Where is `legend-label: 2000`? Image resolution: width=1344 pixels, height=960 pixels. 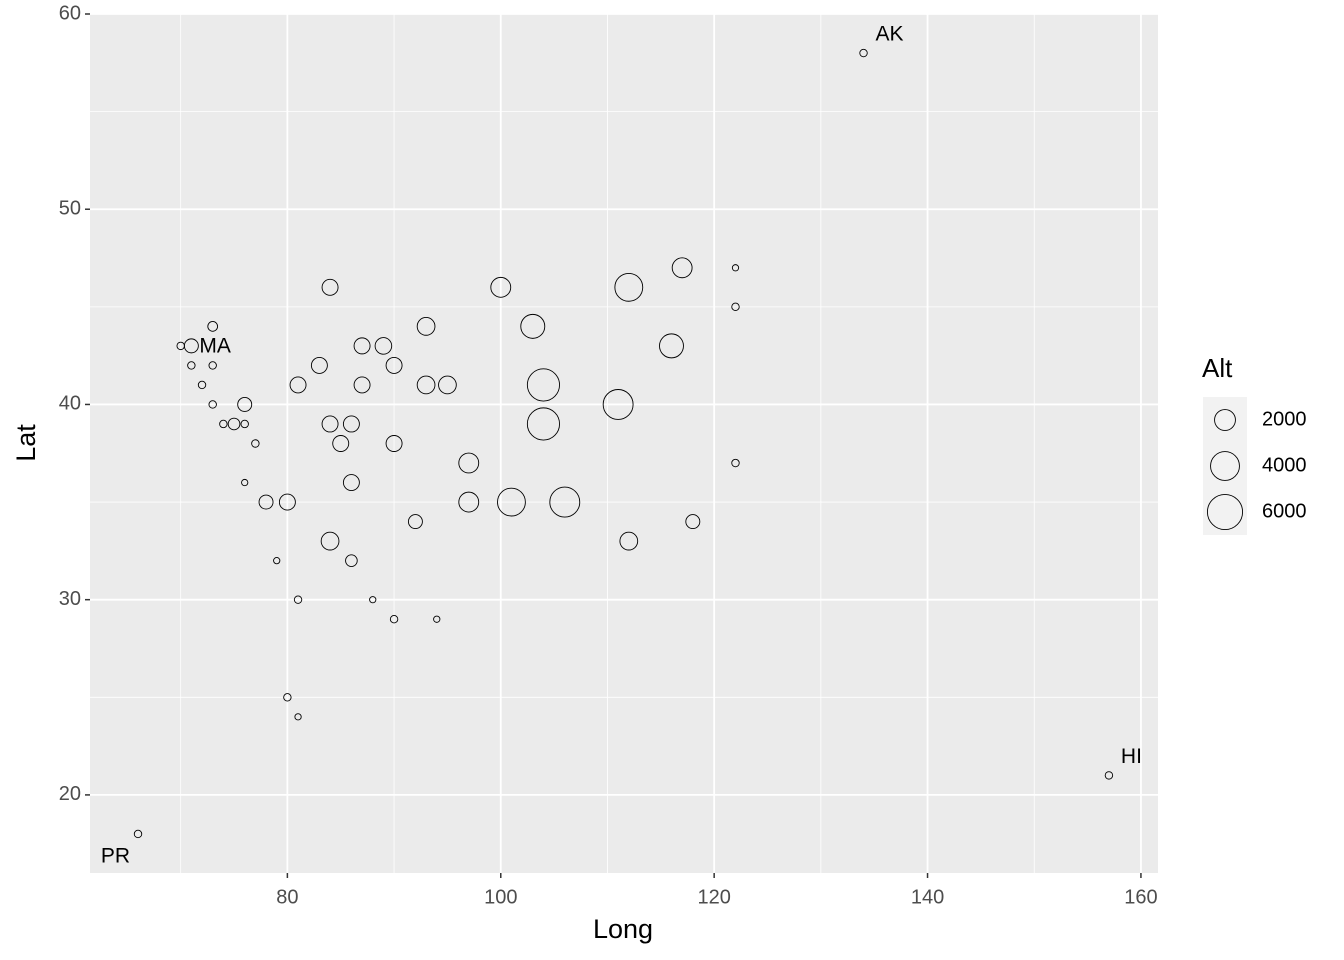 legend-label: 2000 is located at coordinates (1284, 419).